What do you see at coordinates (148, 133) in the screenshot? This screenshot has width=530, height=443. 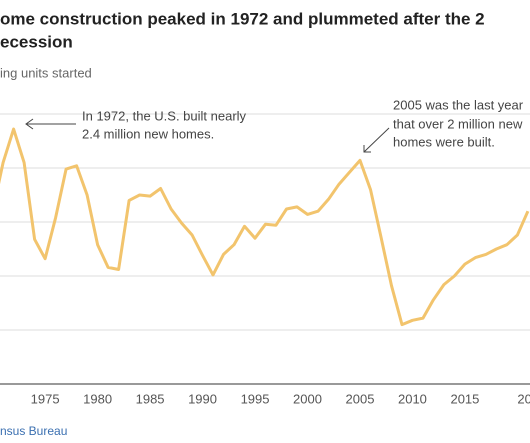 I see `annotation: 2.4 million new homes.` at bounding box center [148, 133].